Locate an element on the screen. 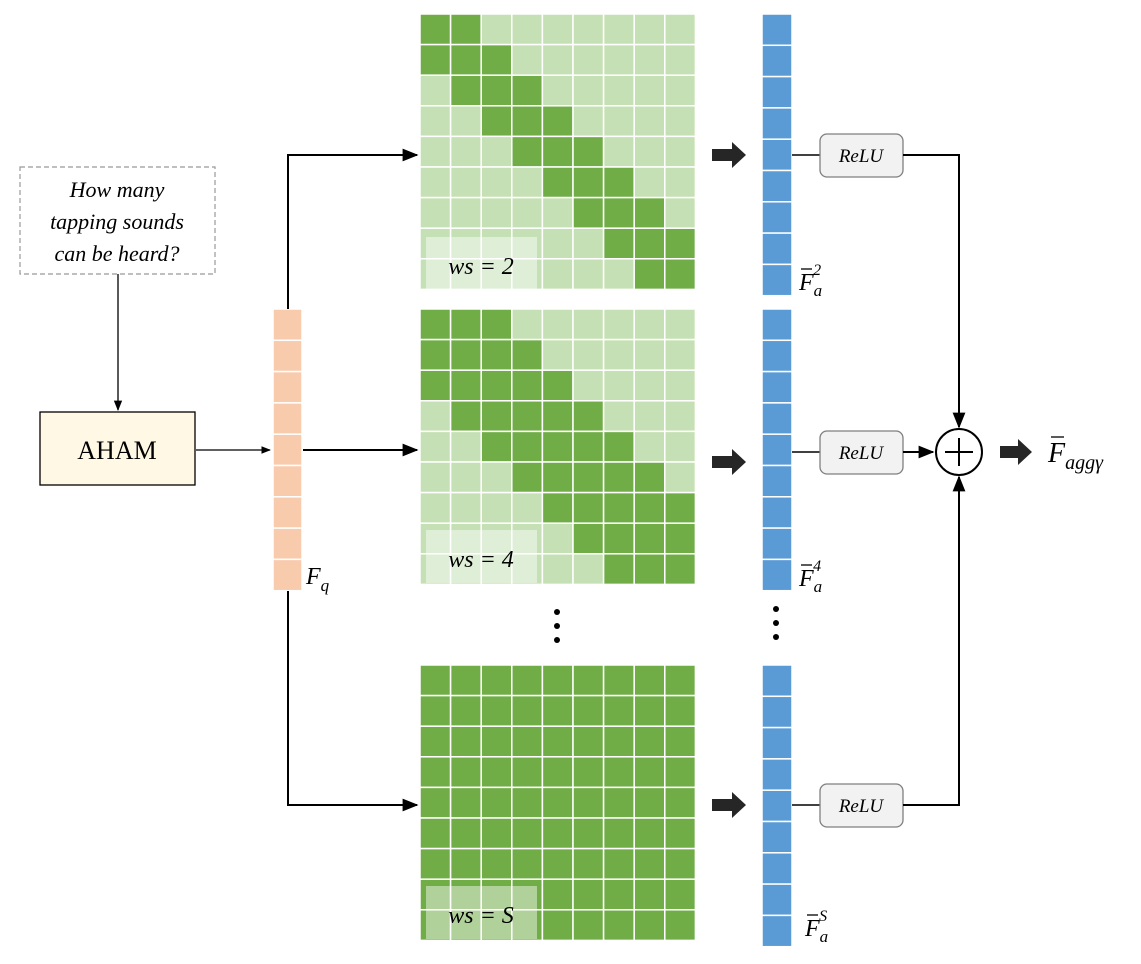  svg-text: Fa4 is located at coordinates (810, 577).